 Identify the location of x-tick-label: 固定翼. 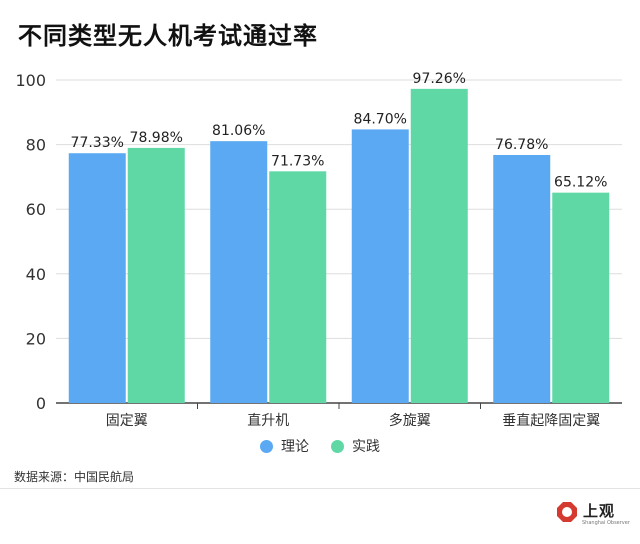
(127, 421).